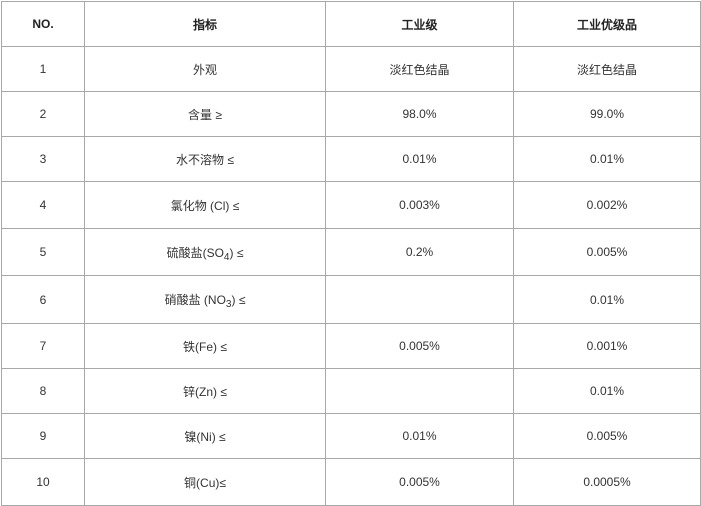 Image resolution: width=701 pixels, height=506 pixels. I want to click on header-item: 指标, so click(205, 24).